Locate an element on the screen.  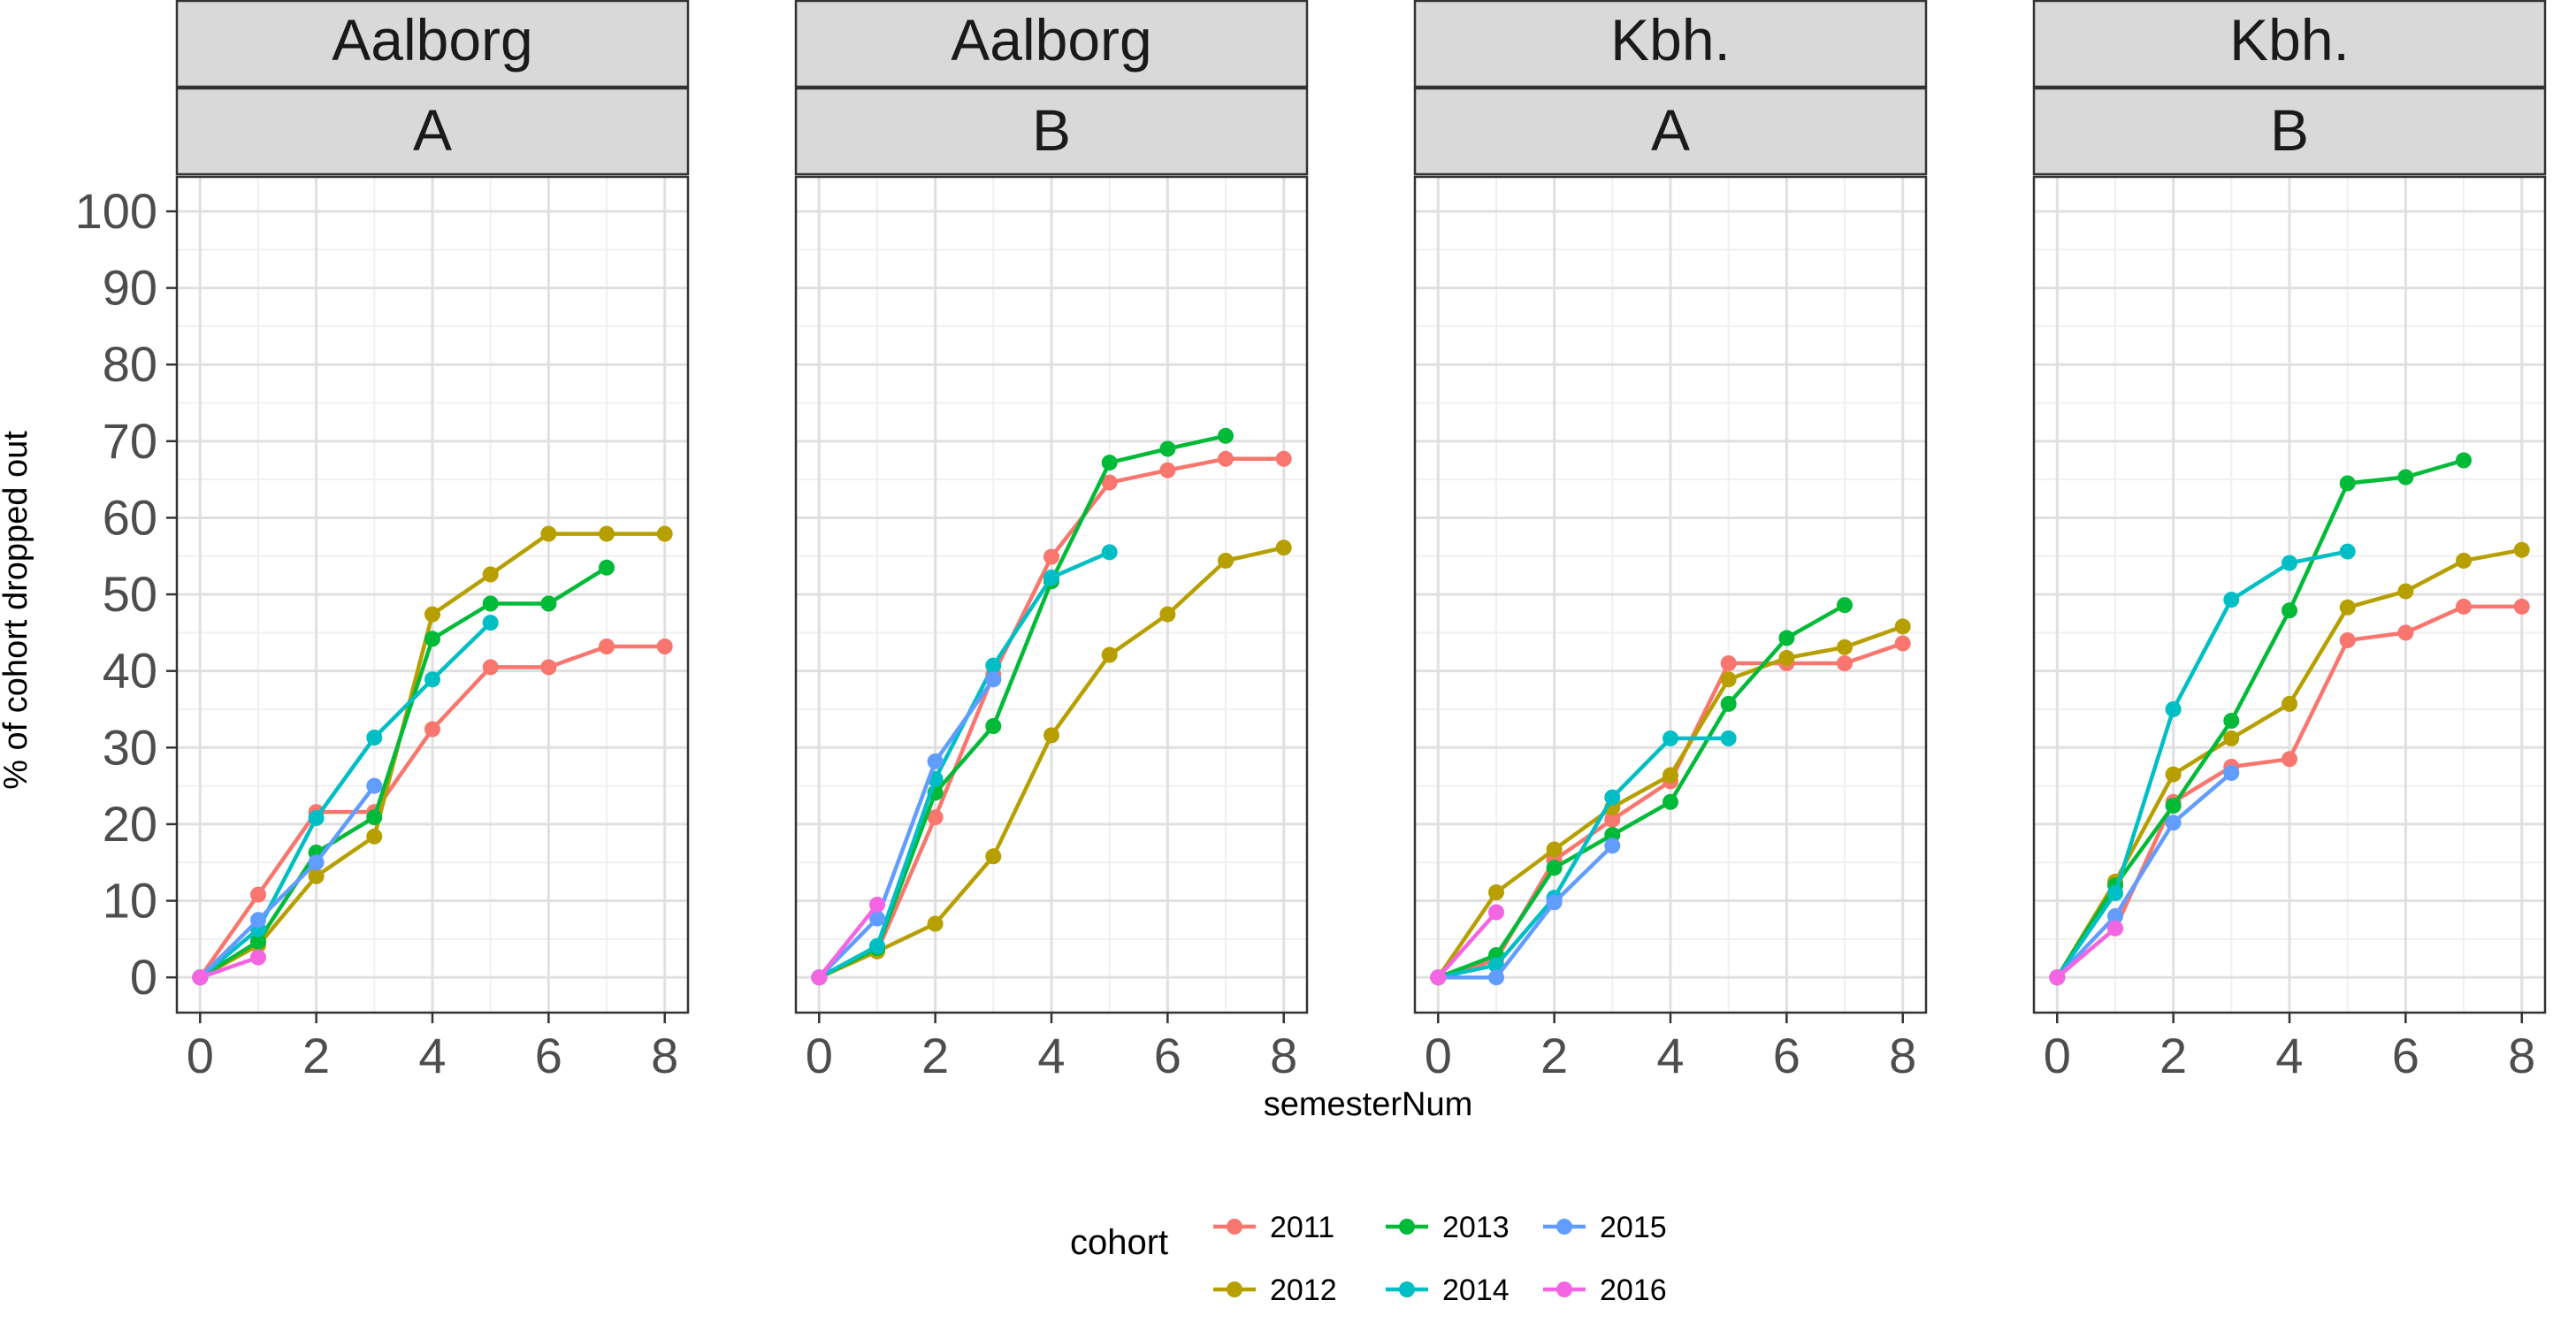
legend-key-2016: 2016 is located at coordinates (1605, 1290).